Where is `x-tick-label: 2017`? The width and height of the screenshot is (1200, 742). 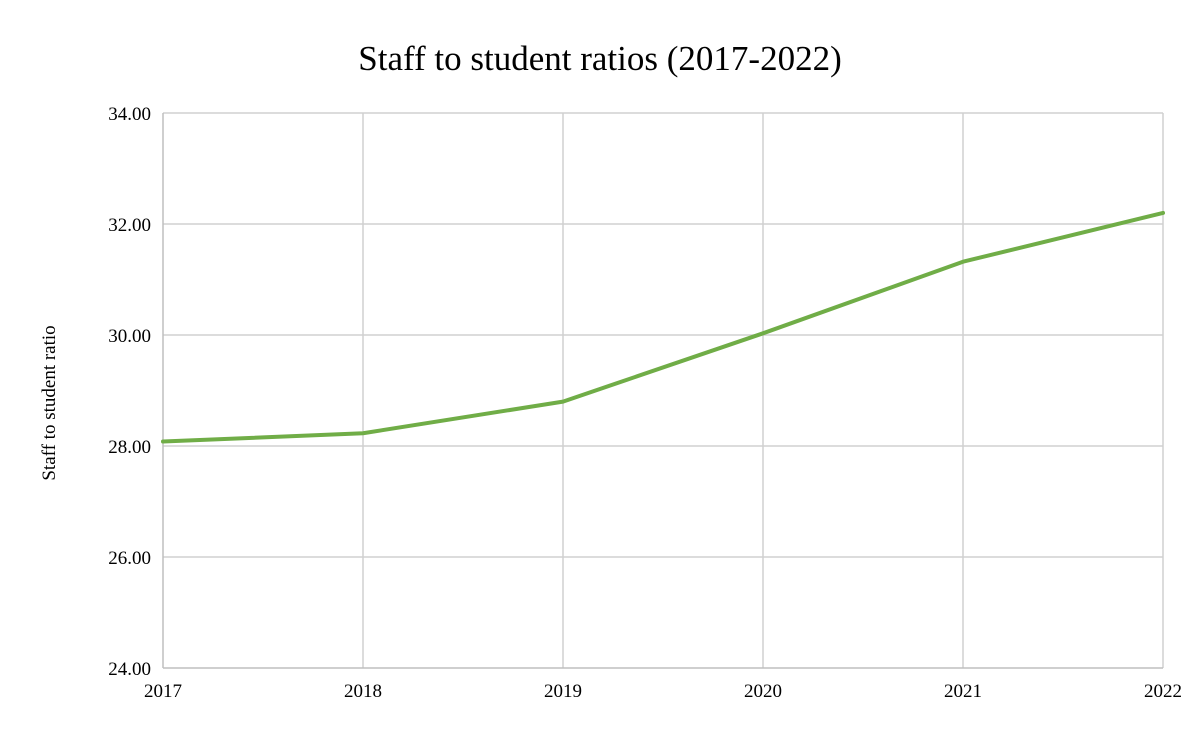 x-tick-label: 2017 is located at coordinates (163, 691).